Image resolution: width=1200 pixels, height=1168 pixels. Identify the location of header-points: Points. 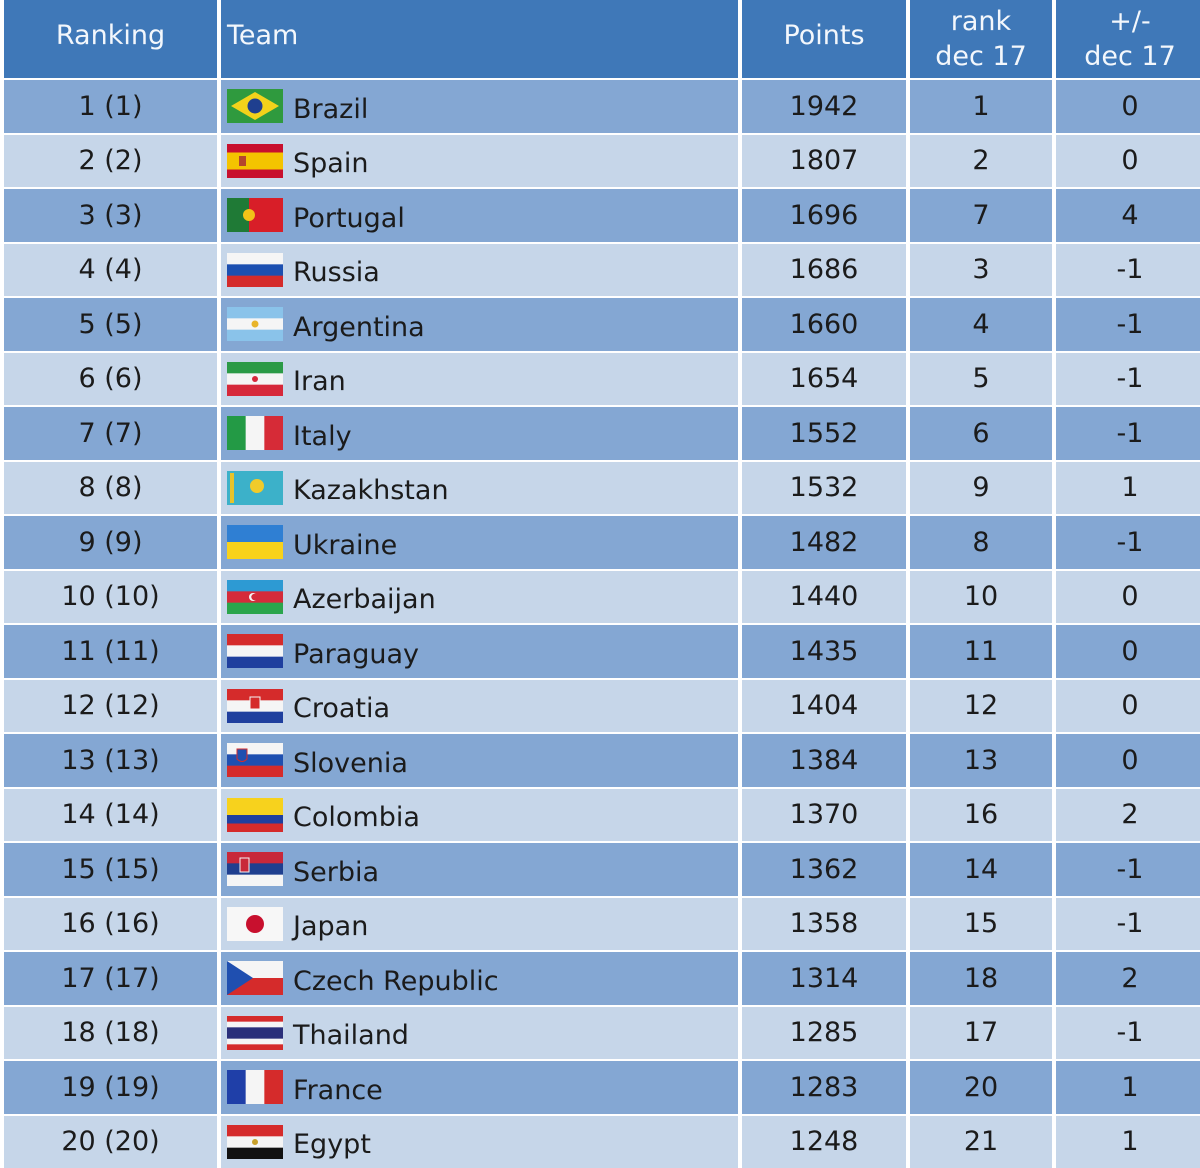
(824, 39).